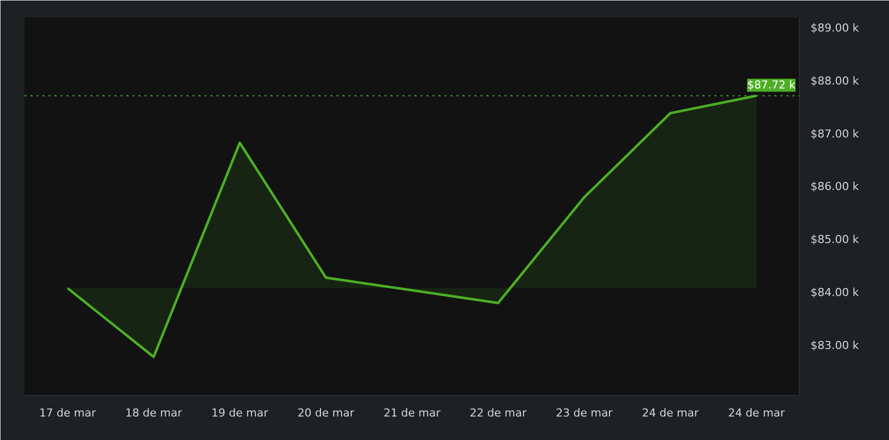  What do you see at coordinates (835, 133) in the screenshot?
I see `y-tick-label: $87.00 k` at bounding box center [835, 133].